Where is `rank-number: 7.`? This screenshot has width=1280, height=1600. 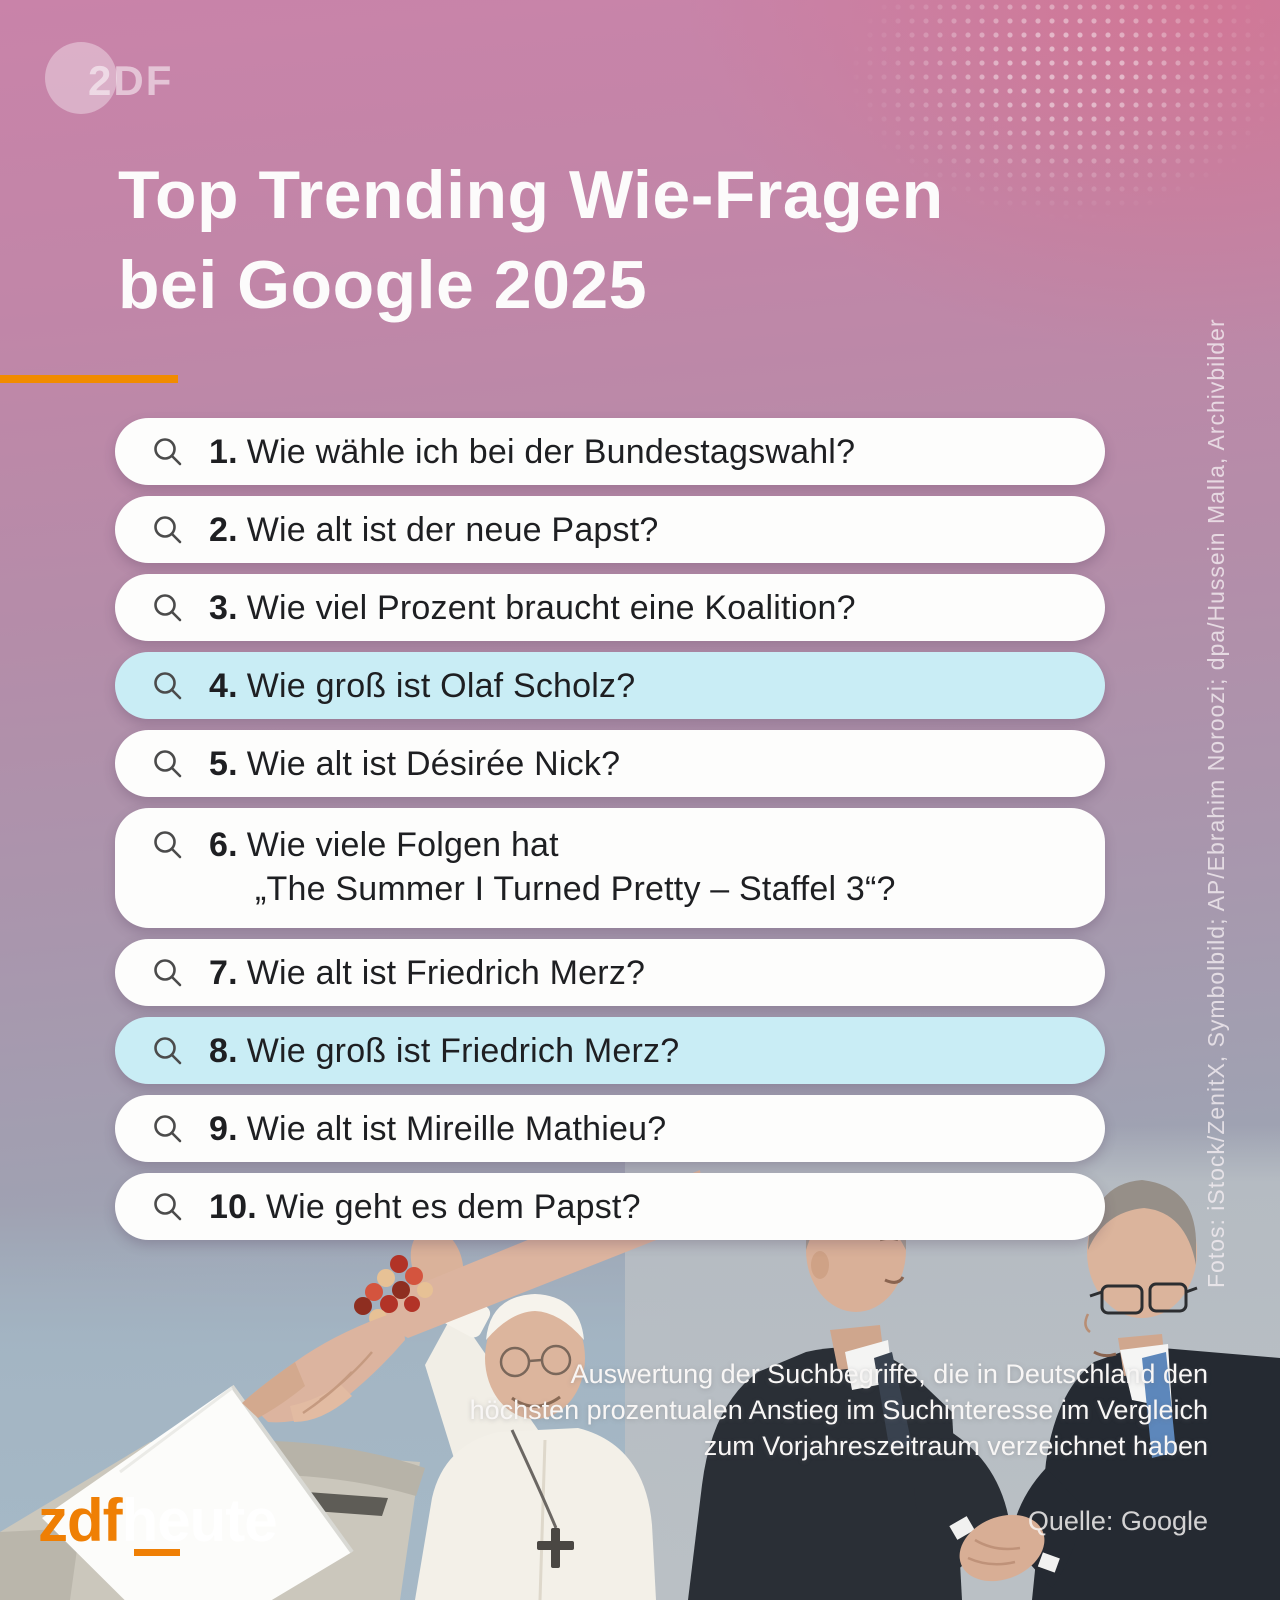 rank-number: 7. is located at coordinates (223, 972).